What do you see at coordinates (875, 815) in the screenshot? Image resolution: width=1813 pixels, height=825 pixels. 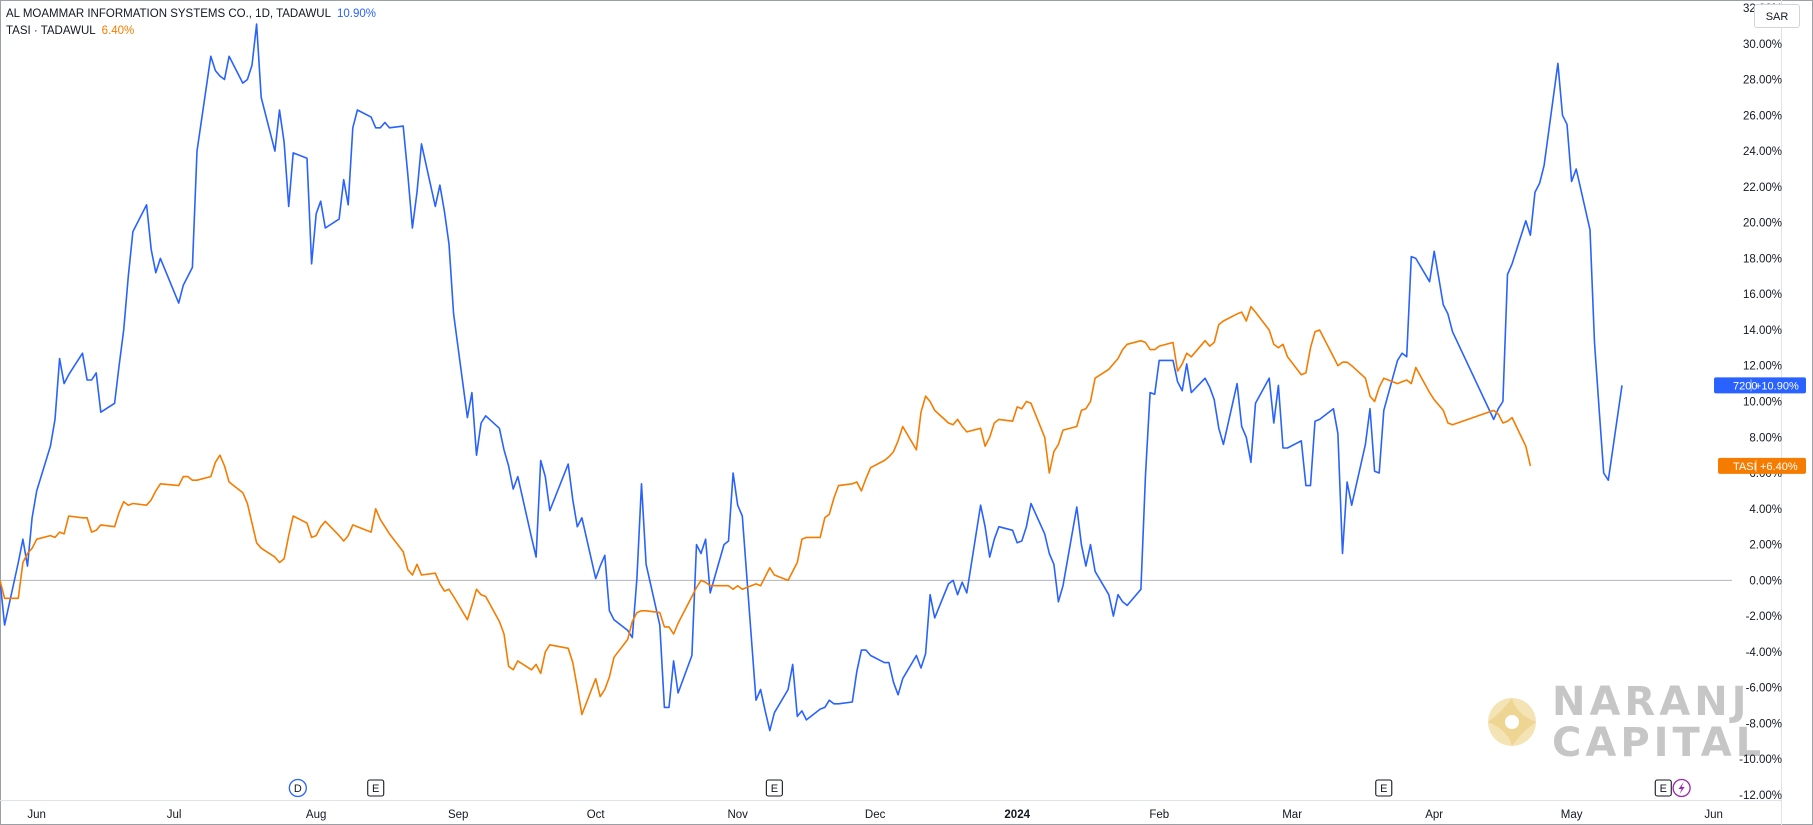 I see `x-tick-label: Dec` at bounding box center [875, 815].